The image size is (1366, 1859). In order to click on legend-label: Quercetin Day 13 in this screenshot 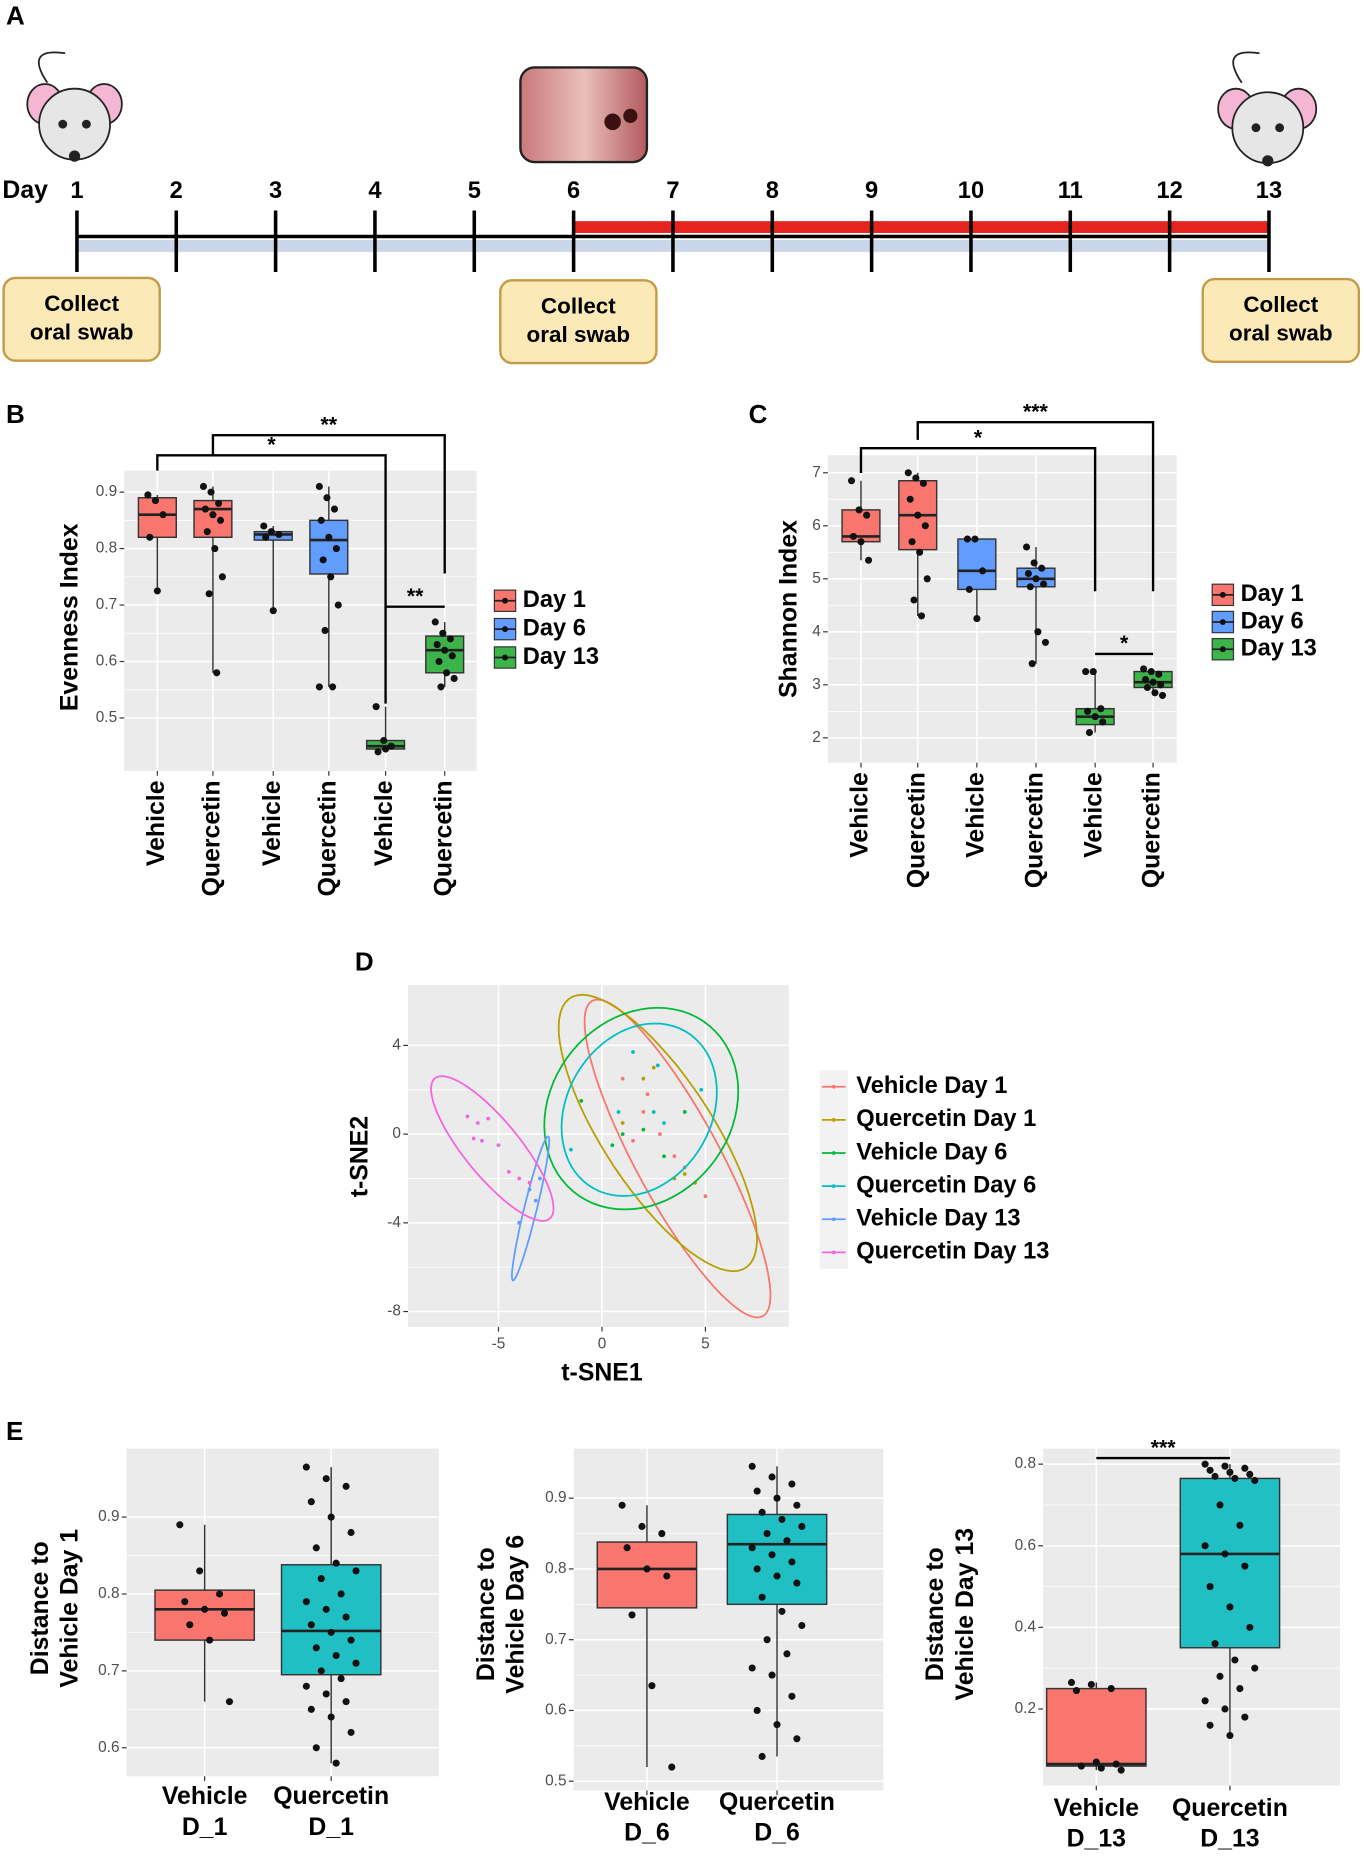, I will do `click(952, 1252)`.